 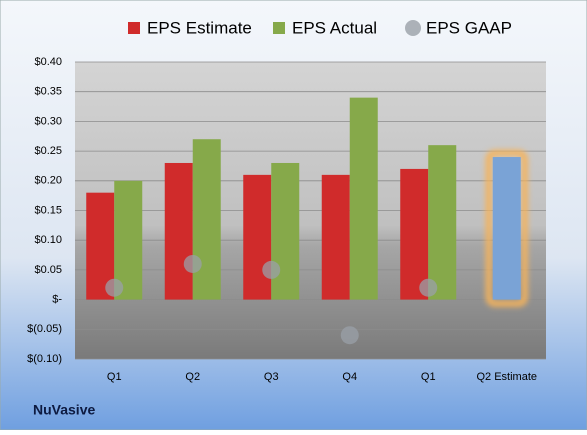 What do you see at coordinates (192, 377) in the screenshot?
I see `x-tick-label: Q2` at bounding box center [192, 377].